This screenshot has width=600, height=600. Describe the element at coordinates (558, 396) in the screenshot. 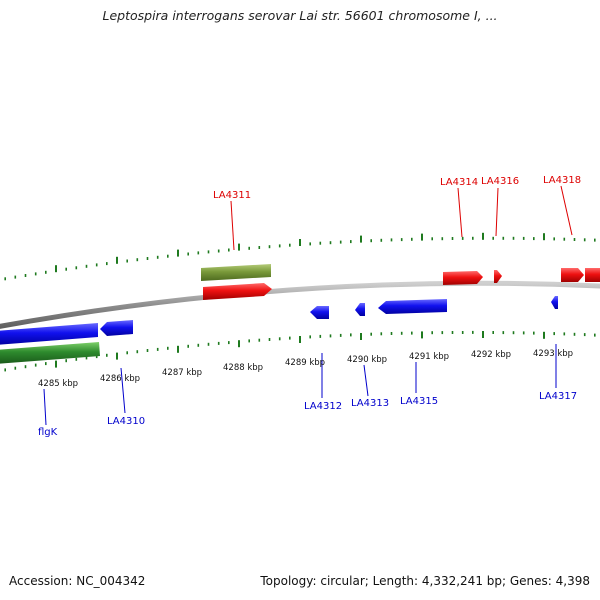

I see `gene-label-la4317: LA4317` at that location.